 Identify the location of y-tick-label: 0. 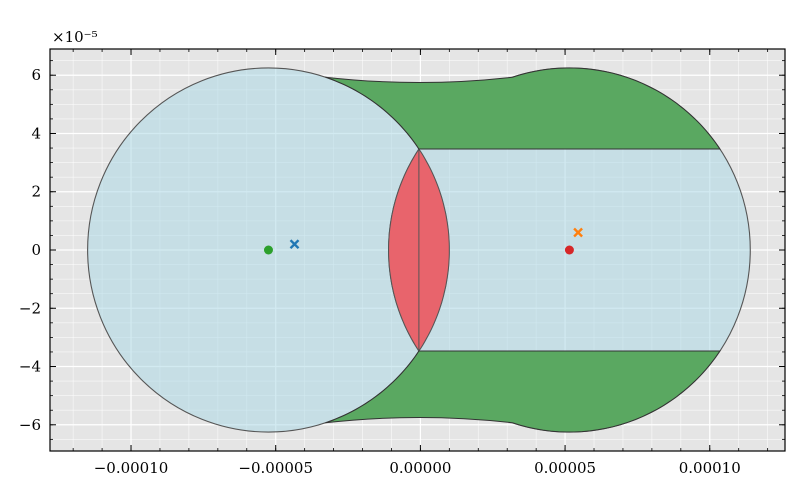
(36, 250).